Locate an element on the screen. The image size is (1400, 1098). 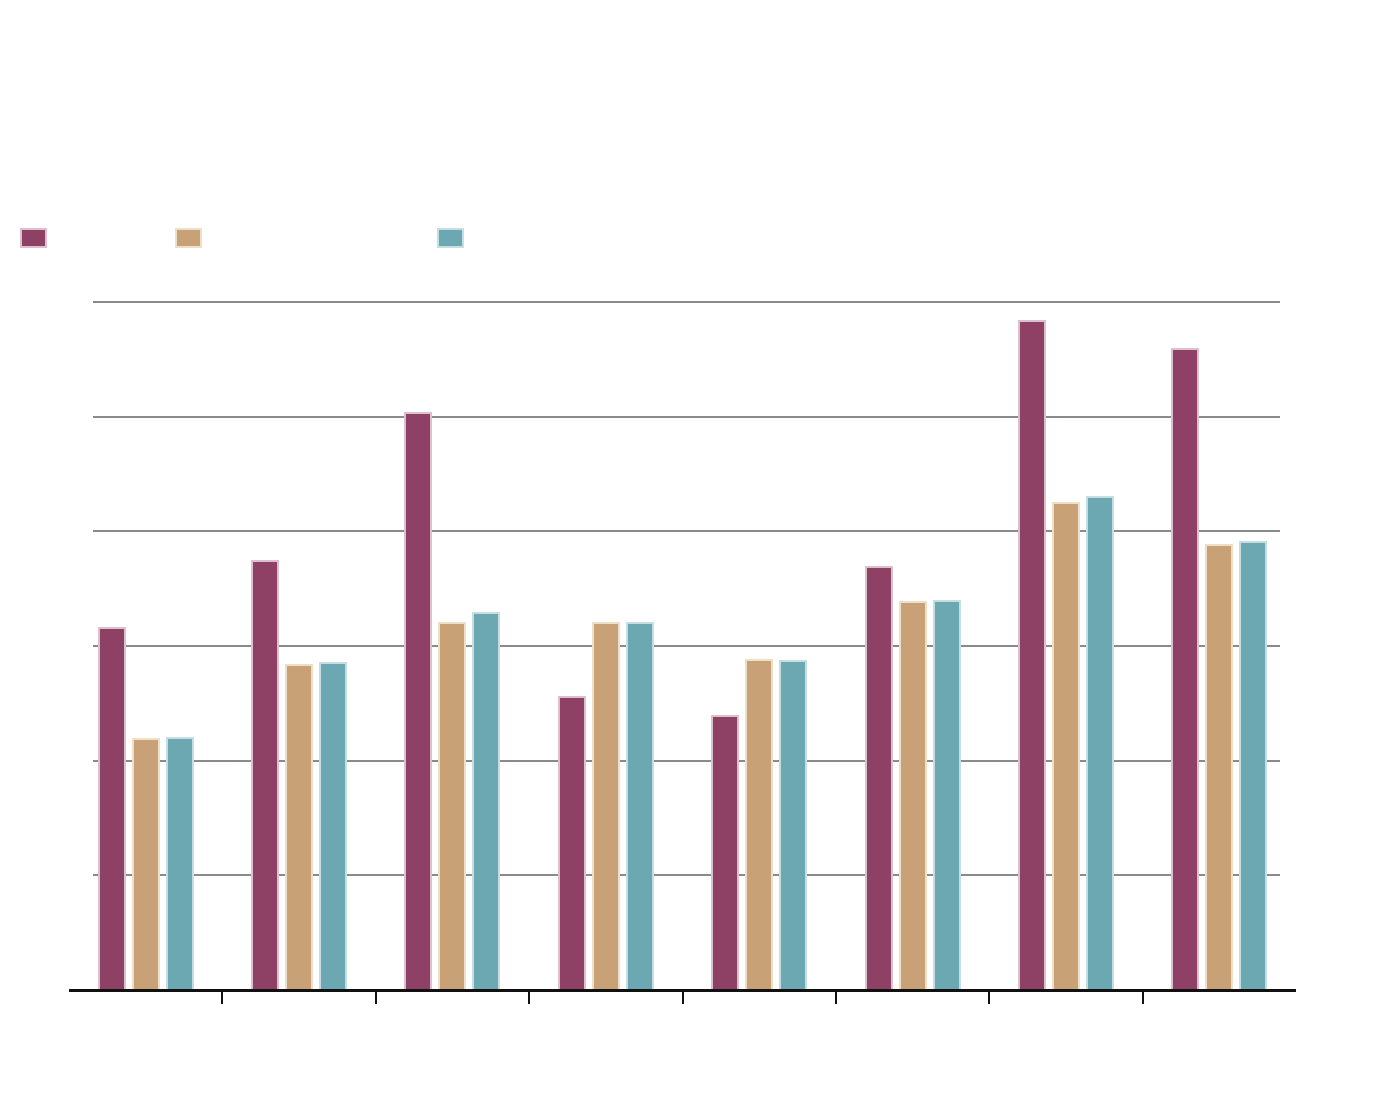
legend-item-maroon is located at coordinates (38, 238).